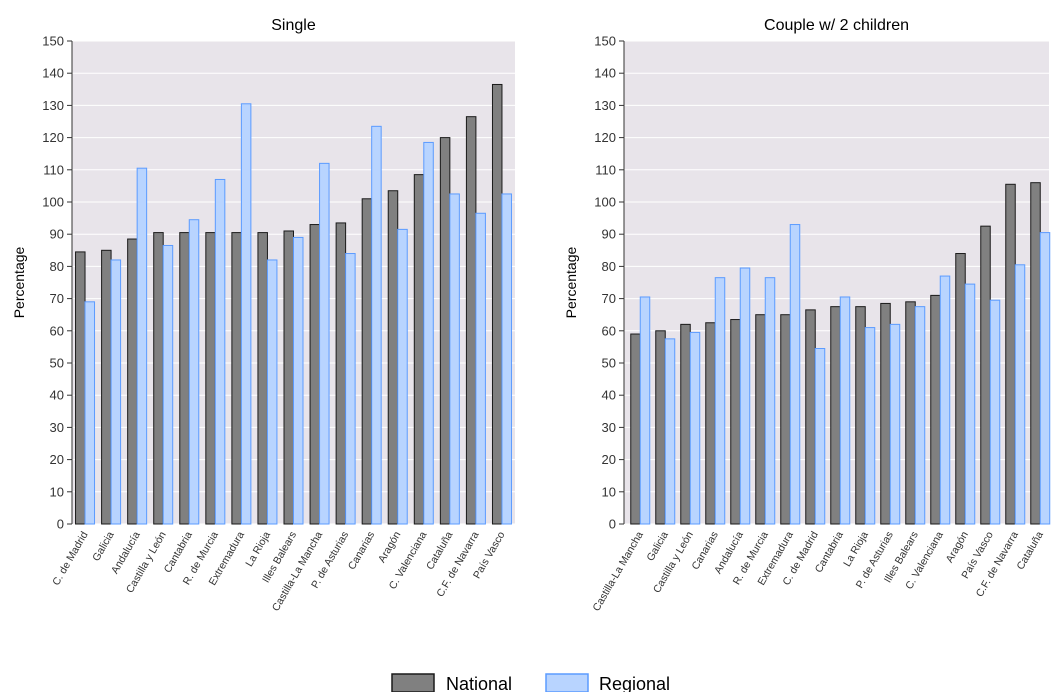  What do you see at coordinates (810, 417) in the screenshot?
I see `bar-national-c-de-madrid` at bounding box center [810, 417].